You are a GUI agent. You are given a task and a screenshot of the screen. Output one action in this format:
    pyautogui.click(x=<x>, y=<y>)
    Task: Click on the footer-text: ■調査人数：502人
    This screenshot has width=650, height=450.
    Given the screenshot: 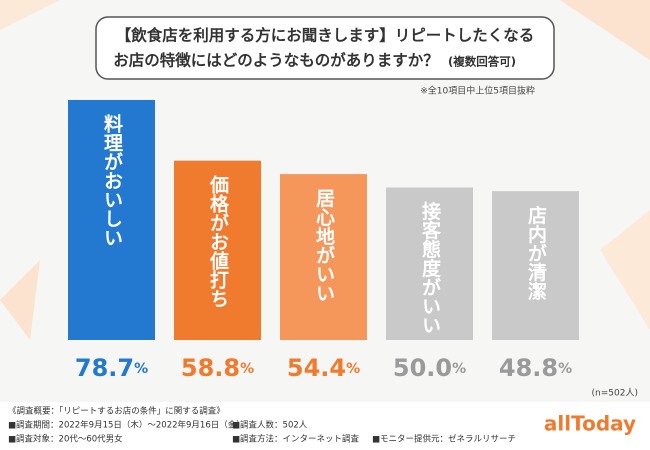 What is the action you would take?
    pyautogui.click(x=270, y=425)
    